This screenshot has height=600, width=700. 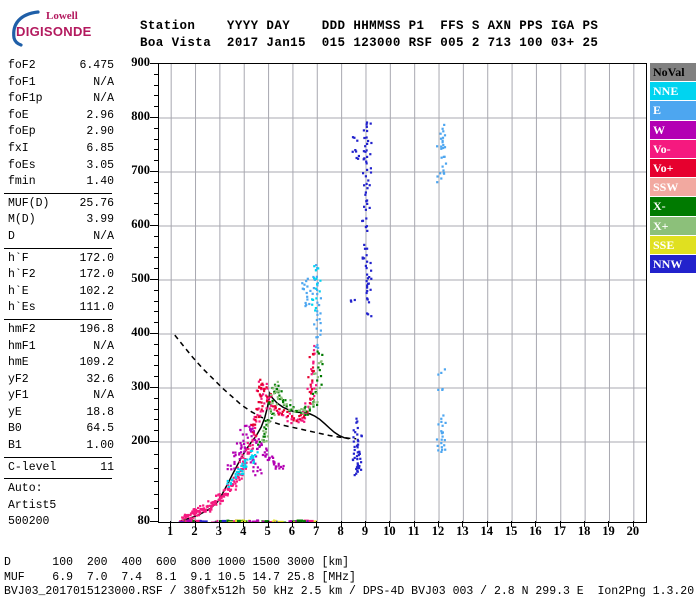 What do you see at coordinates (673, 92) in the screenshot?
I see `legend-item-nne: NNE` at bounding box center [673, 92].